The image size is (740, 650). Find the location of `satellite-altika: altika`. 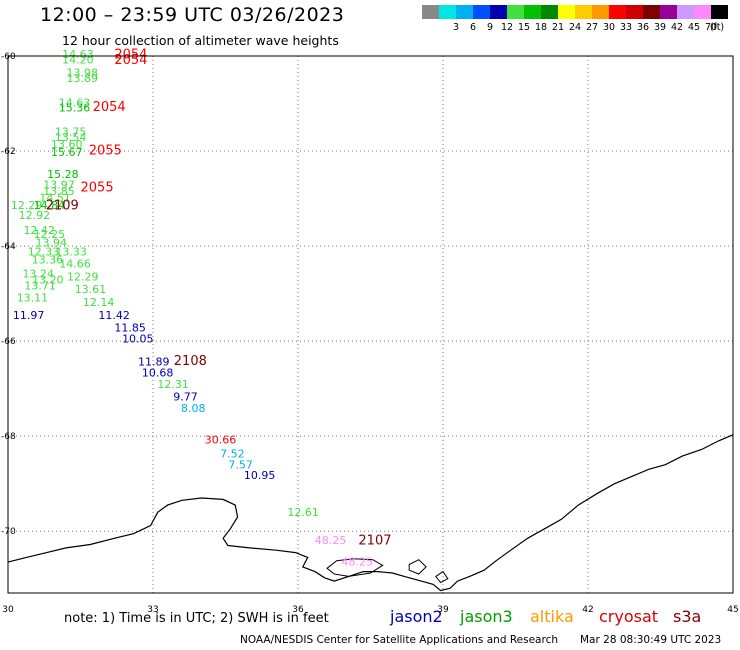

satellite-altika: altika is located at coordinates (552, 616).